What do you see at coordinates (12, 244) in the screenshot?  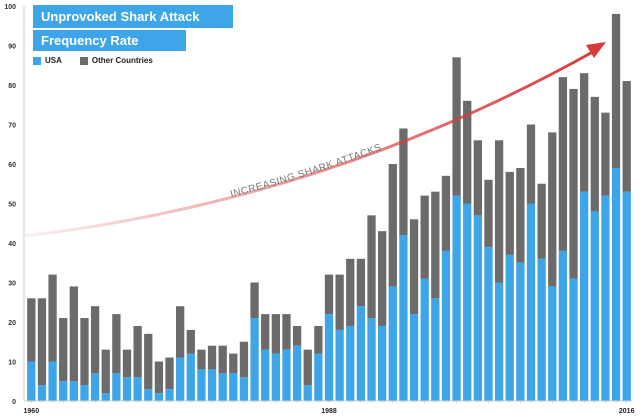 I see `y-tick-label: 40` at bounding box center [12, 244].